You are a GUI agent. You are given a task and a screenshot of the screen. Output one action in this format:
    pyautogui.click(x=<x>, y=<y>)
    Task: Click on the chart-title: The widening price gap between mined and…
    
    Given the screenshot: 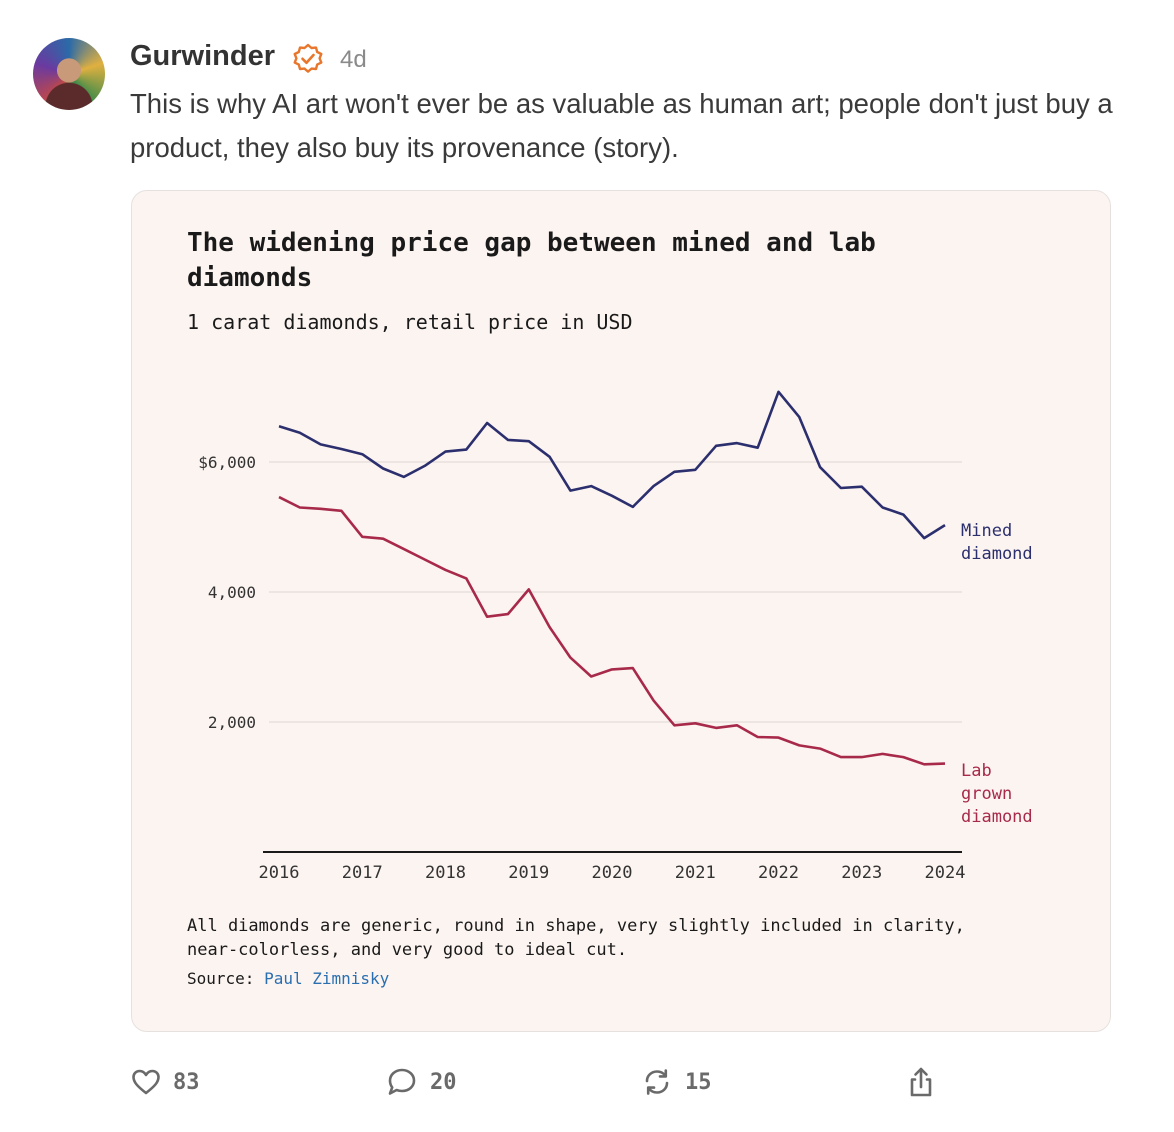 What is the action you would take?
    pyautogui.click(x=531, y=260)
    